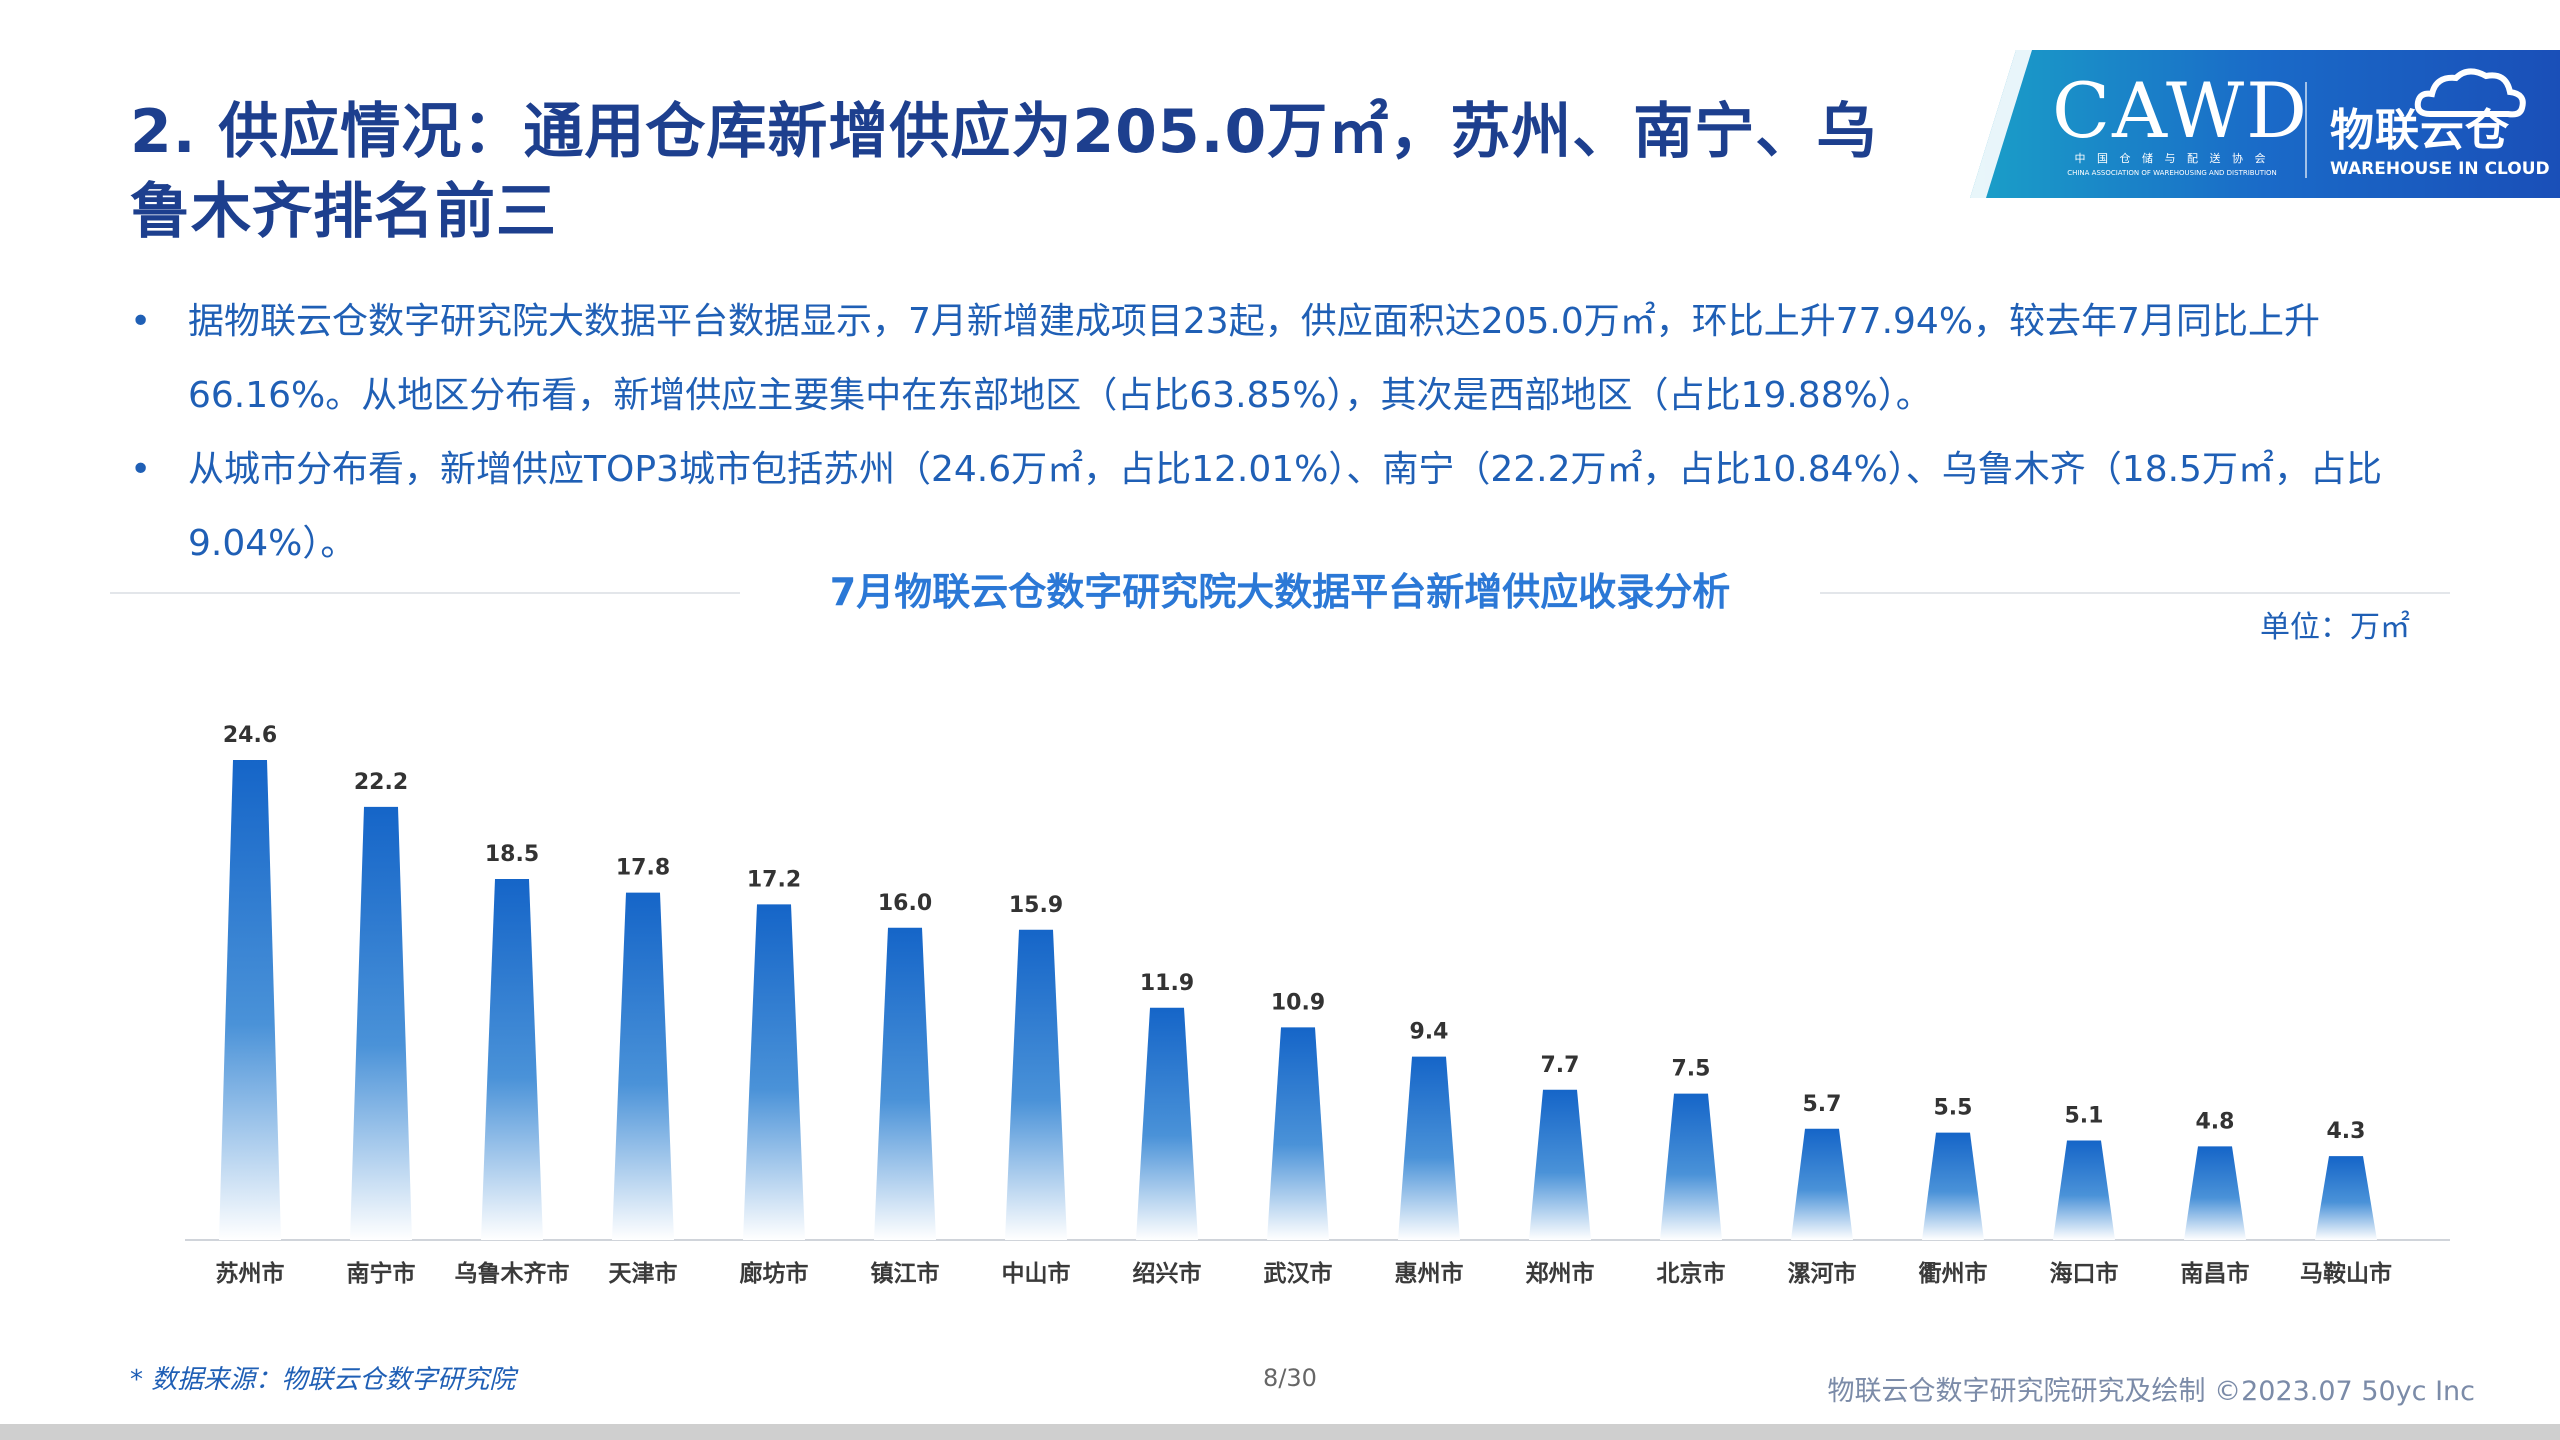 The width and height of the screenshot is (2560, 1440). I want to click on value-label: 5.1, so click(2084, 1115).